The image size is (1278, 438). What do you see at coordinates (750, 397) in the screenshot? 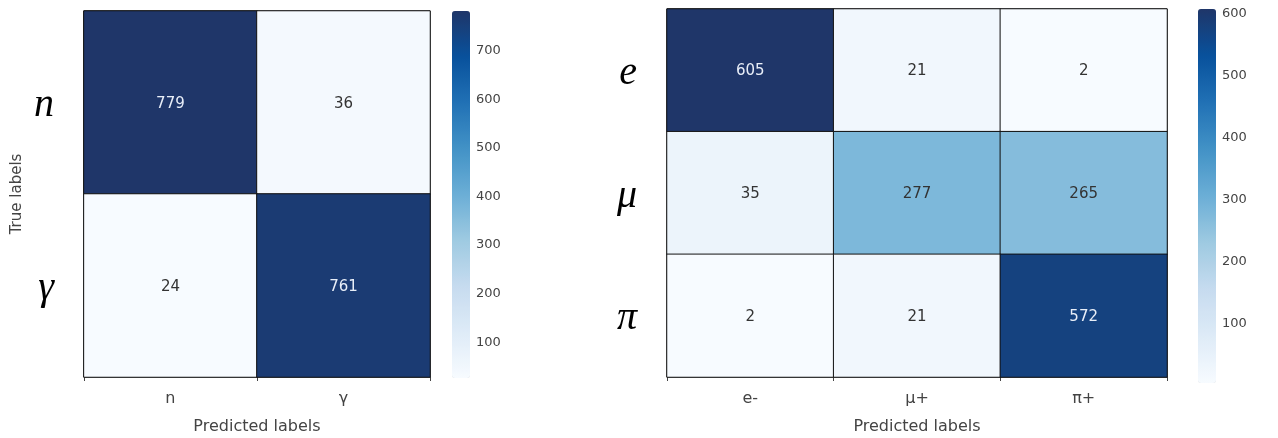
I see `x-tick-label: e-` at bounding box center [750, 397].